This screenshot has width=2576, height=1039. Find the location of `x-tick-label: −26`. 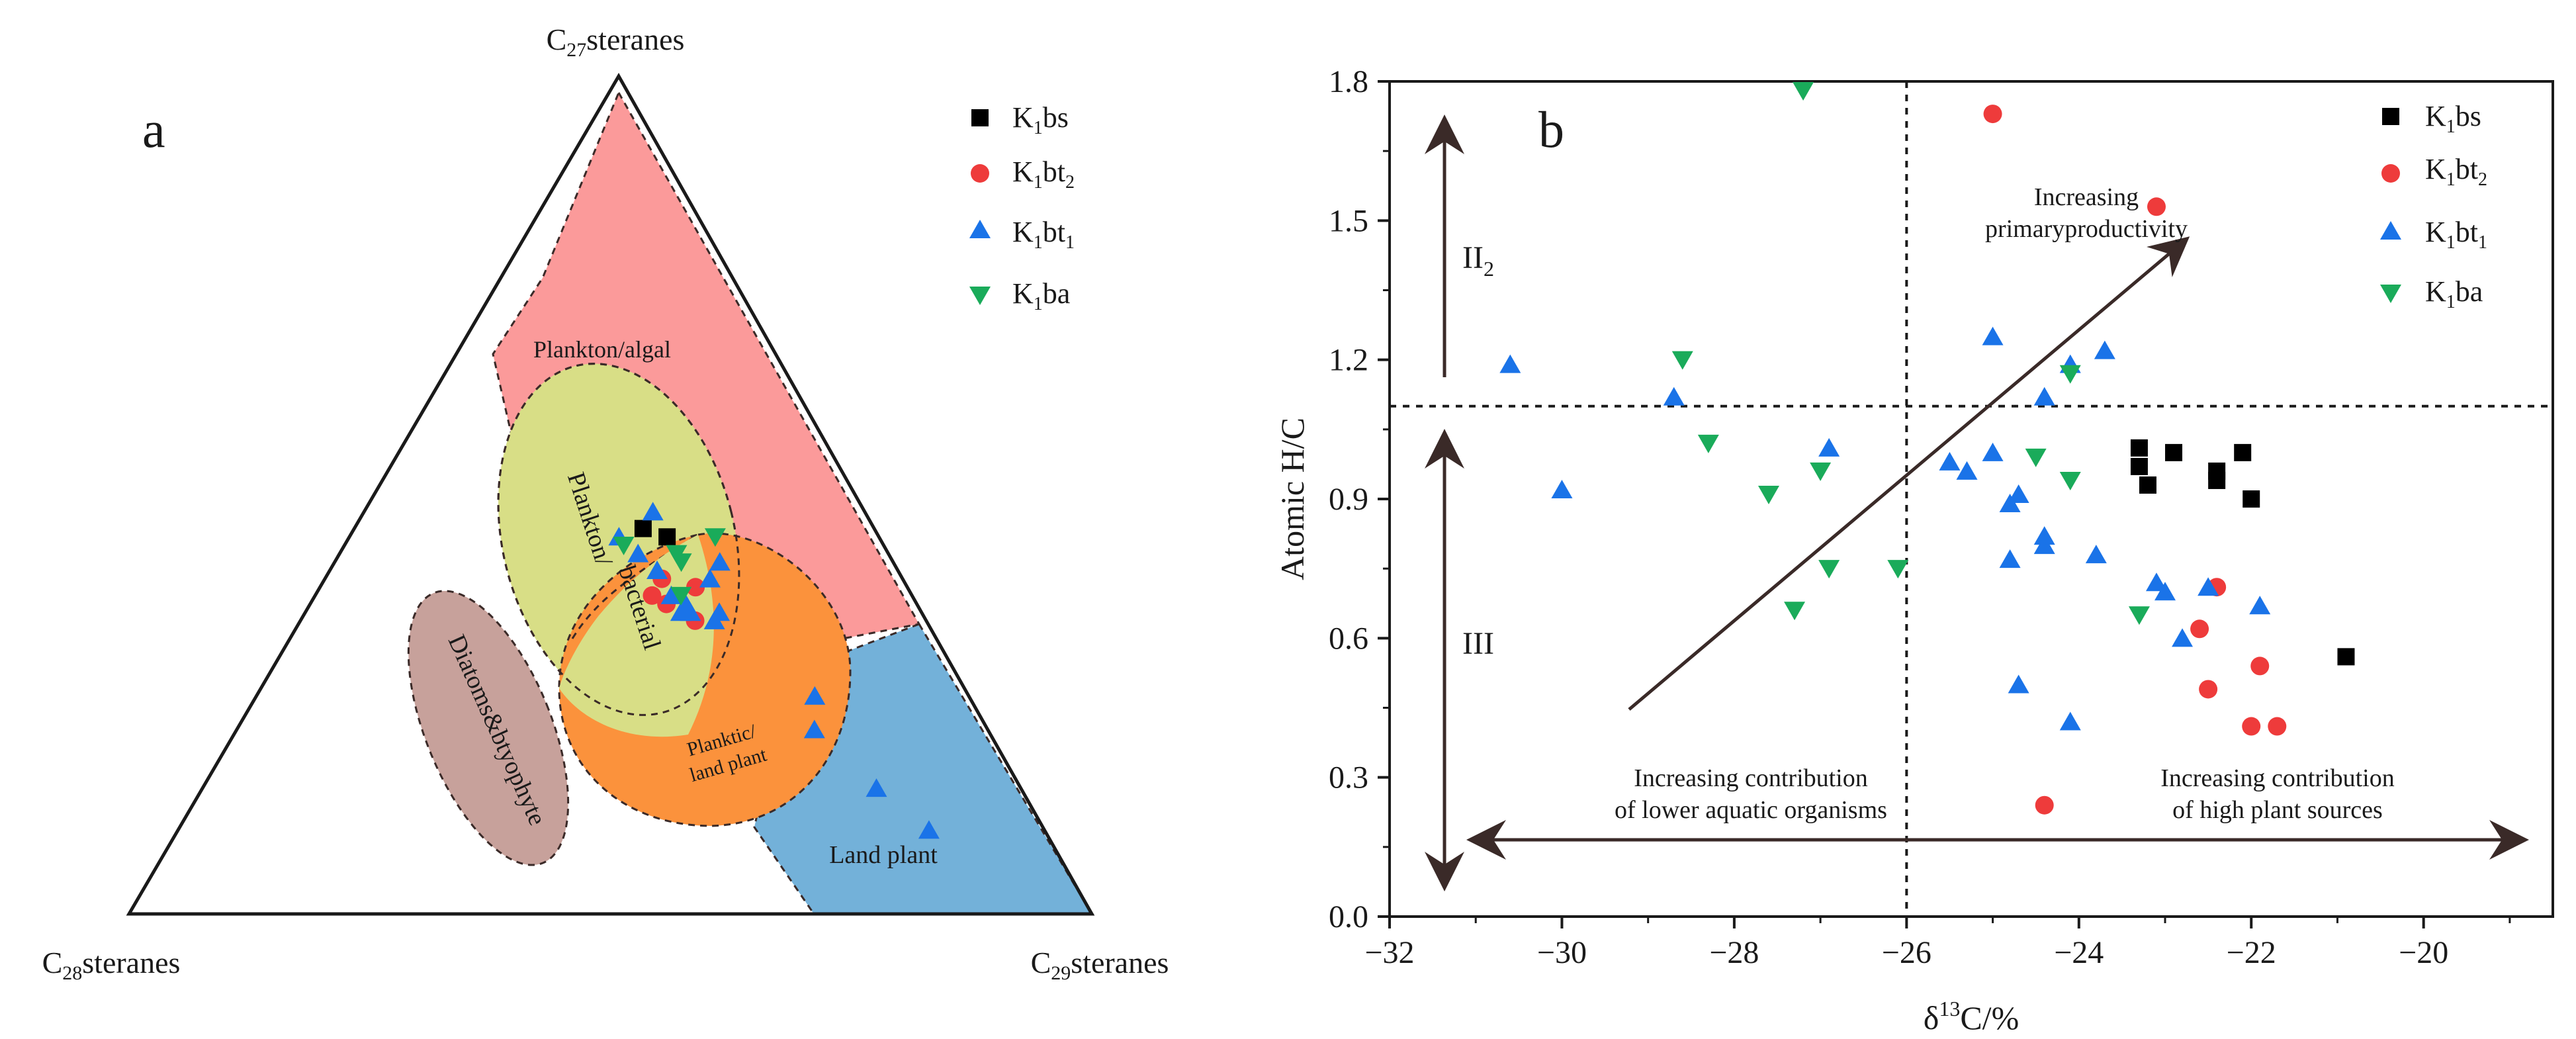

x-tick-label: −26 is located at coordinates (1907, 952).